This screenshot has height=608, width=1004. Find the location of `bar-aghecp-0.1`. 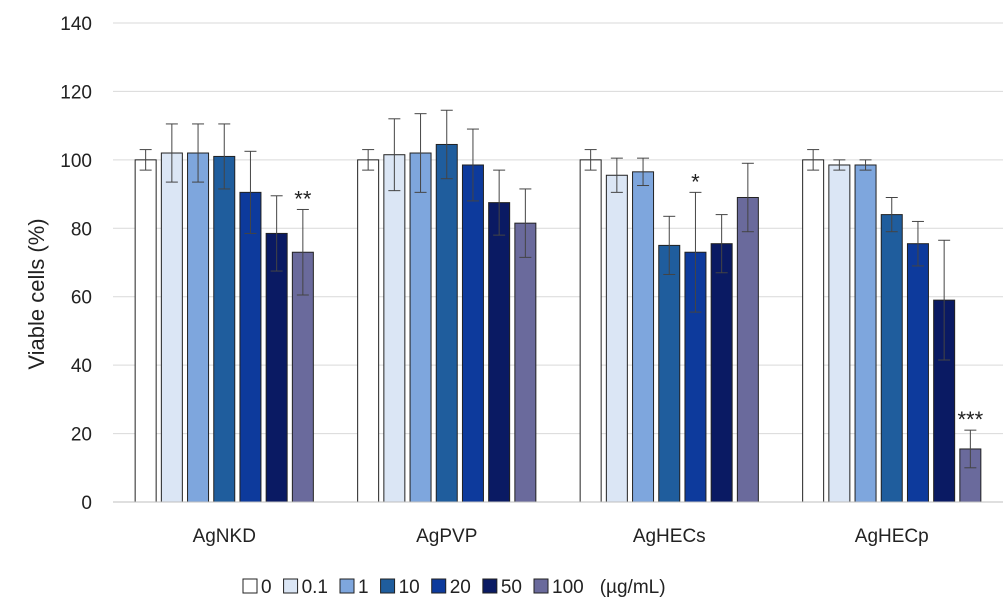

bar-aghecp-0.1 is located at coordinates (839, 333).